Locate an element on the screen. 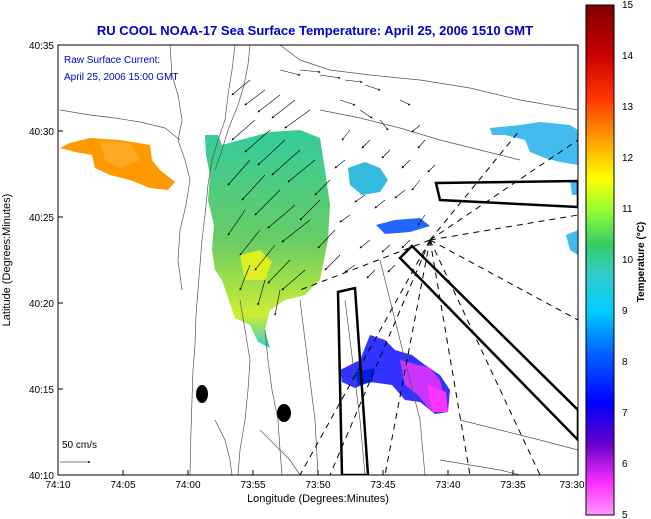 The image size is (651, 519). colorbar-tick: 14 is located at coordinates (628, 56).